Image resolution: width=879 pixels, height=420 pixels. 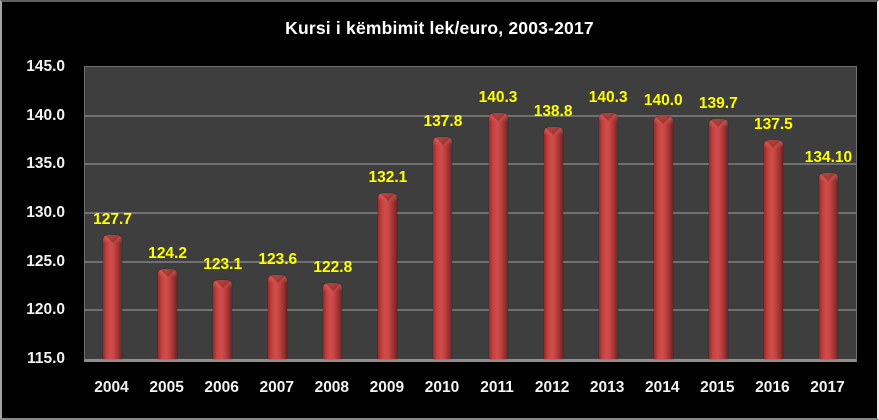 I want to click on bar-value-label: 122.8, so click(x=333, y=268).